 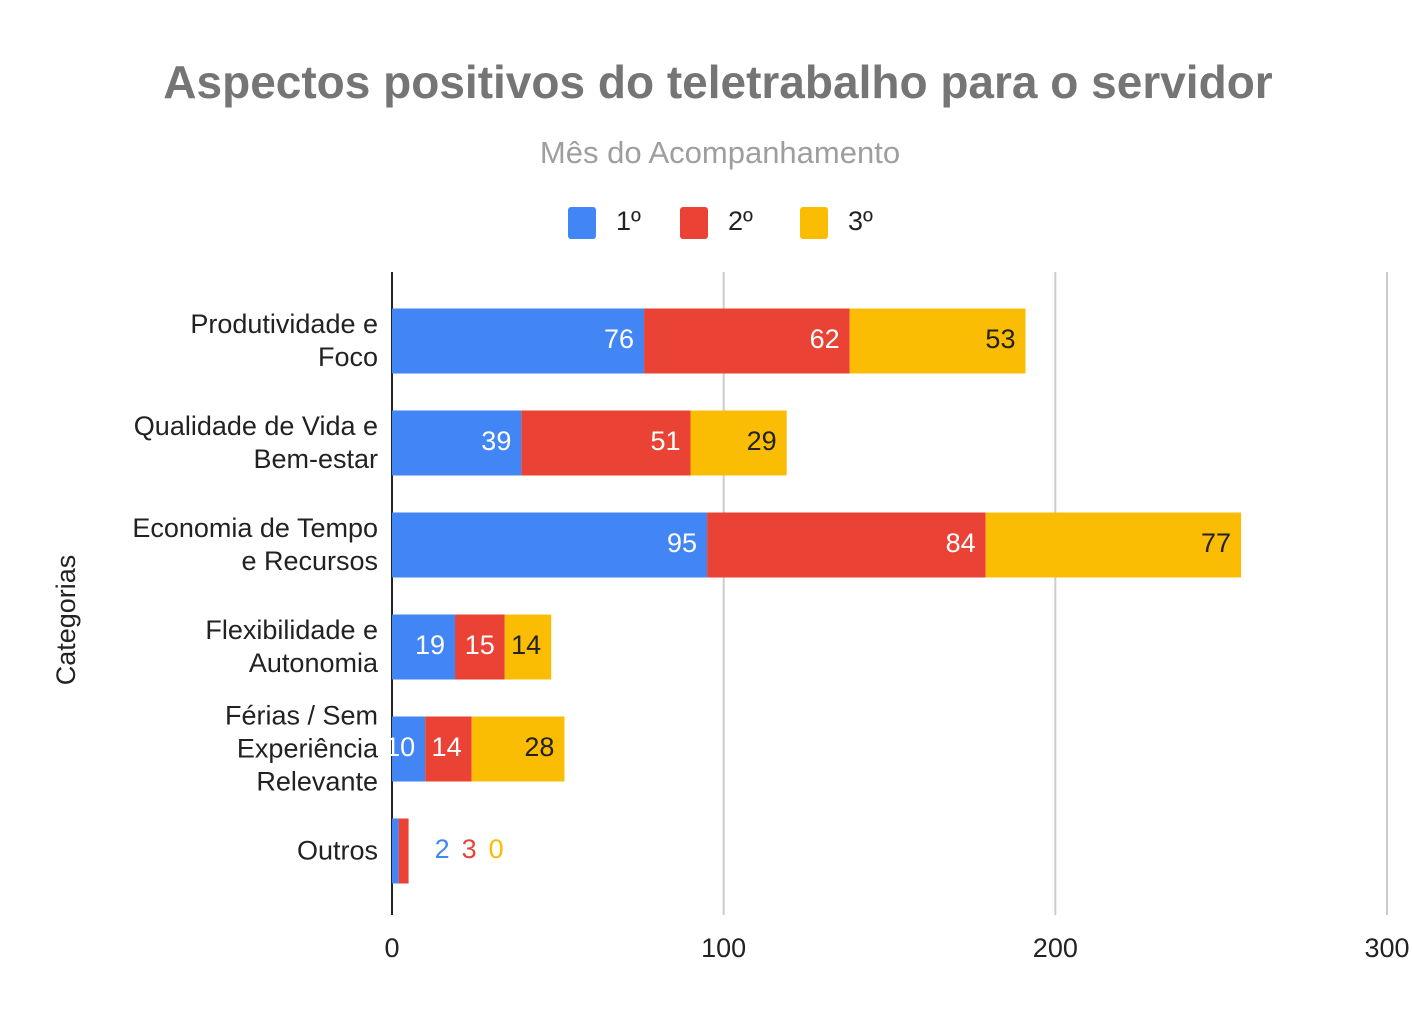 I want to click on data-label: 77, so click(x=1216, y=543).